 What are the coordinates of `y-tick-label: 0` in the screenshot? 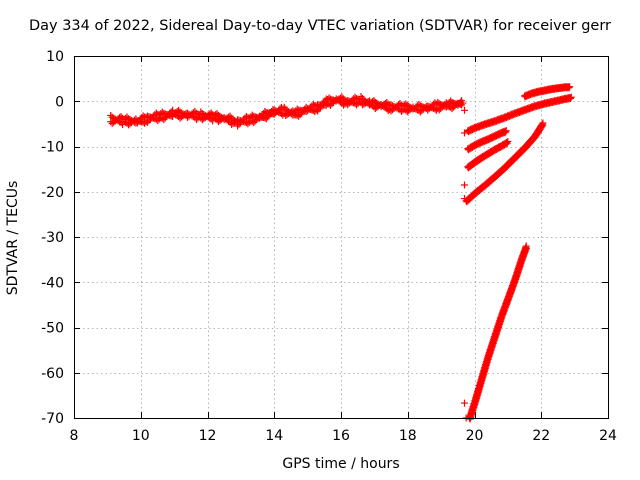 It's located at (59, 102).